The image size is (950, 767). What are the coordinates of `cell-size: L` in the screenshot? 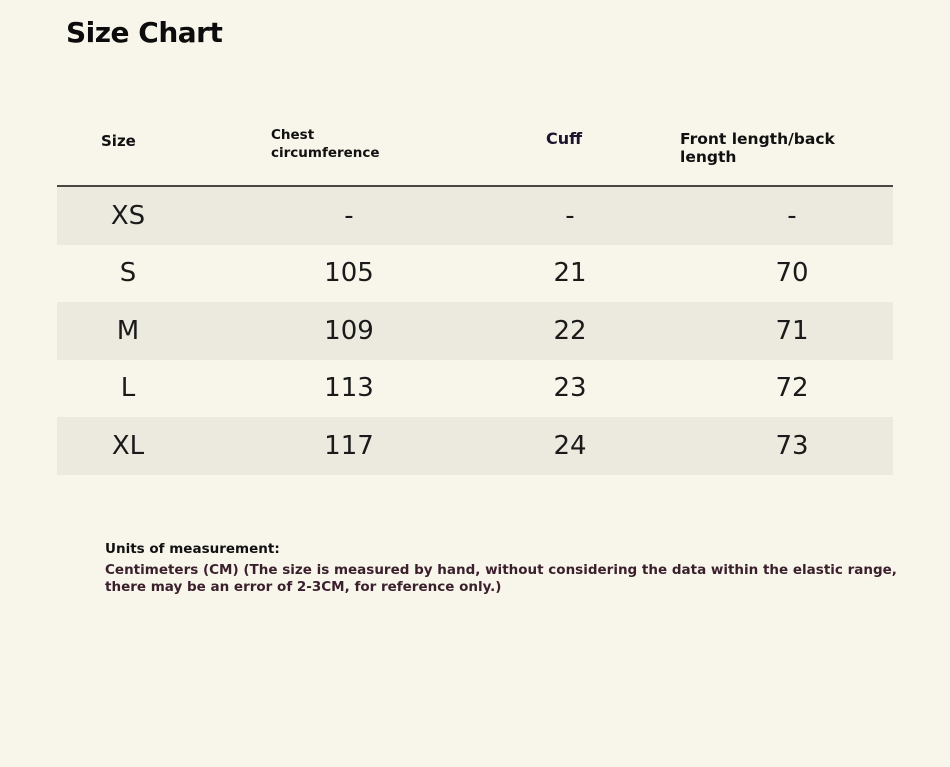 It's located at (128, 388).